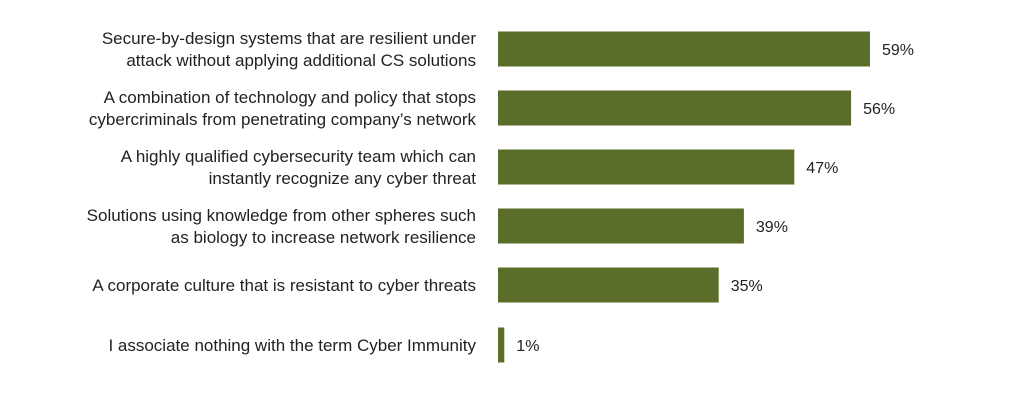 The image size is (1024, 402). Describe the element at coordinates (527, 346) in the screenshot. I see `value-label-6: 1%` at that location.